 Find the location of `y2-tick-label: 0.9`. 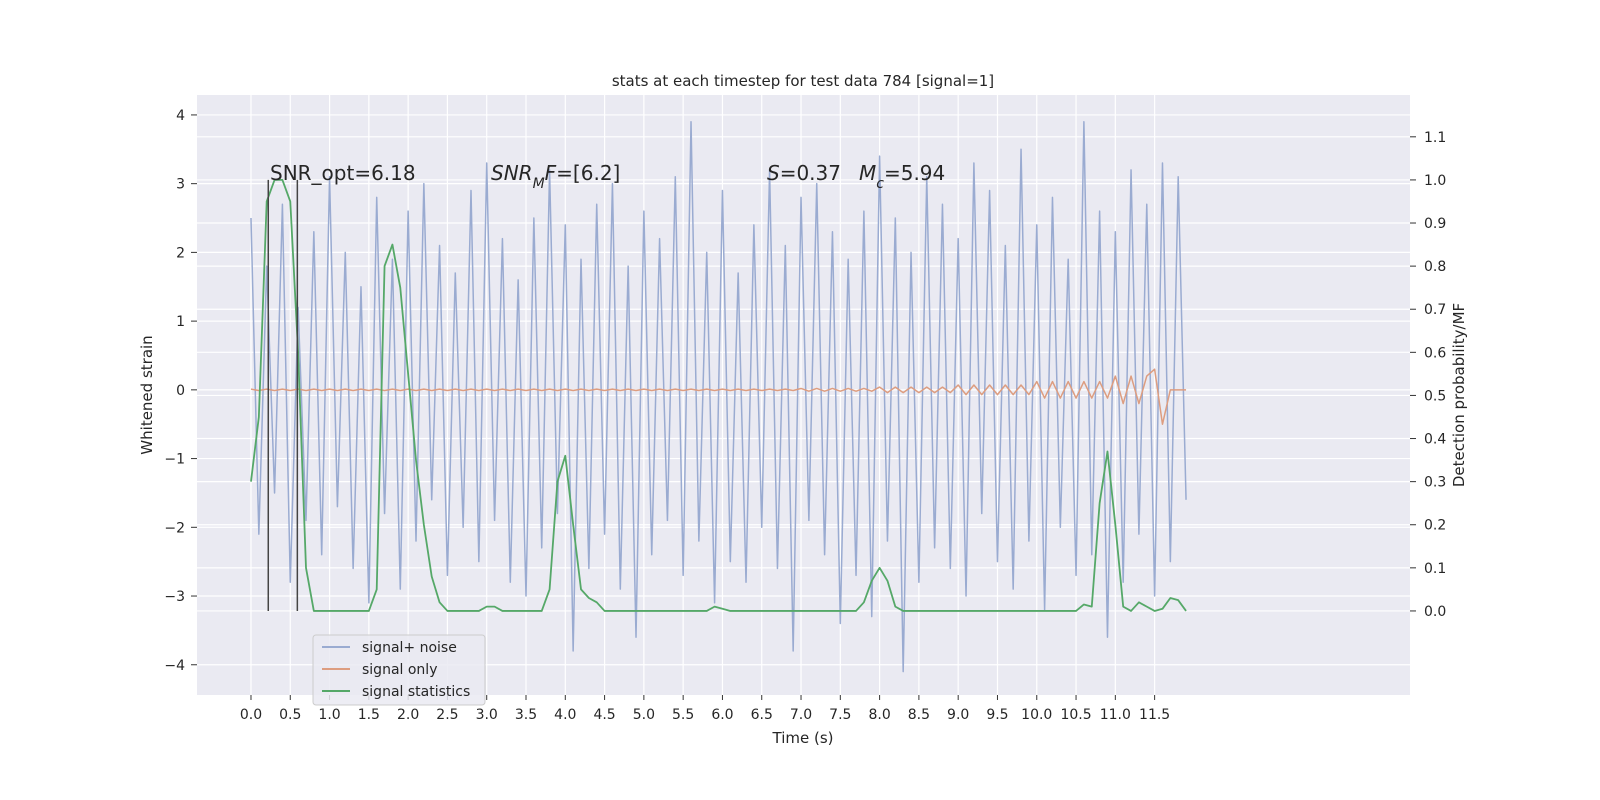

y2-tick-label: 0.9 is located at coordinates (1435, 224).